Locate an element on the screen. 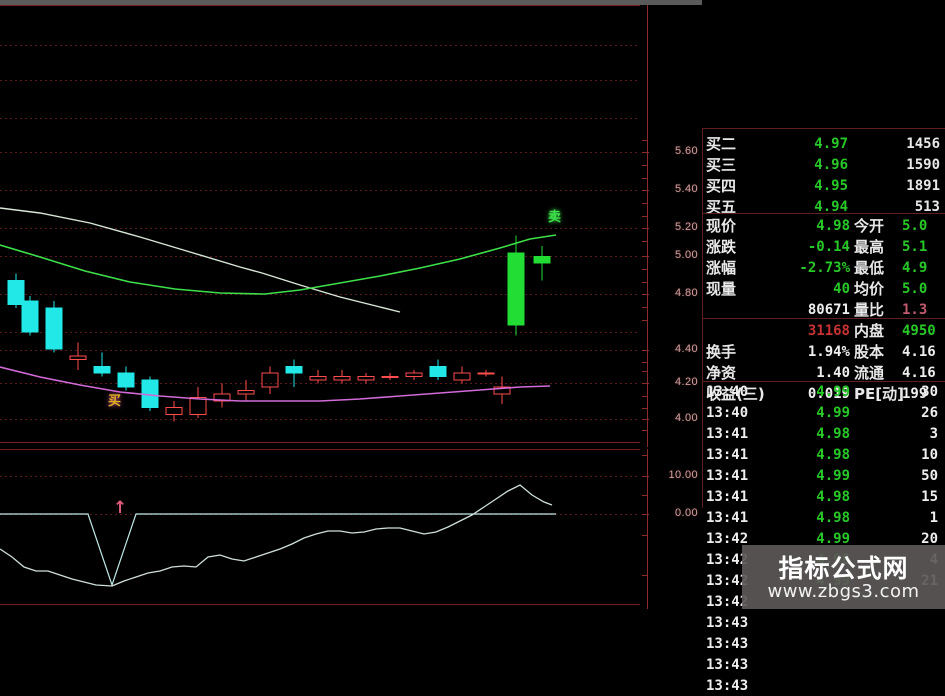 The width and height of the screenshot is (945, 696). stat-label-secondary: 最低 is located at coordinates (869, 268).